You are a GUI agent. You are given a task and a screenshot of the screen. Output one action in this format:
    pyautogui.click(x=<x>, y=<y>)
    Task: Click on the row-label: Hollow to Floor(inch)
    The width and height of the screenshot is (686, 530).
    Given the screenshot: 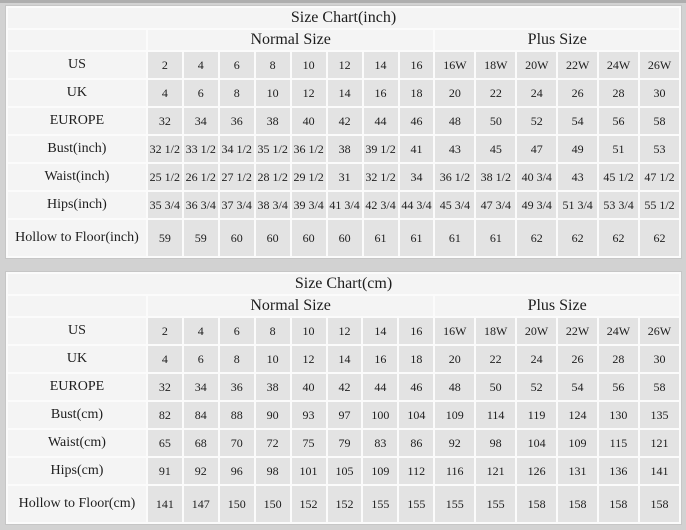 What is the action you would take?
    pyautogui.click(x=77, y=238)
    